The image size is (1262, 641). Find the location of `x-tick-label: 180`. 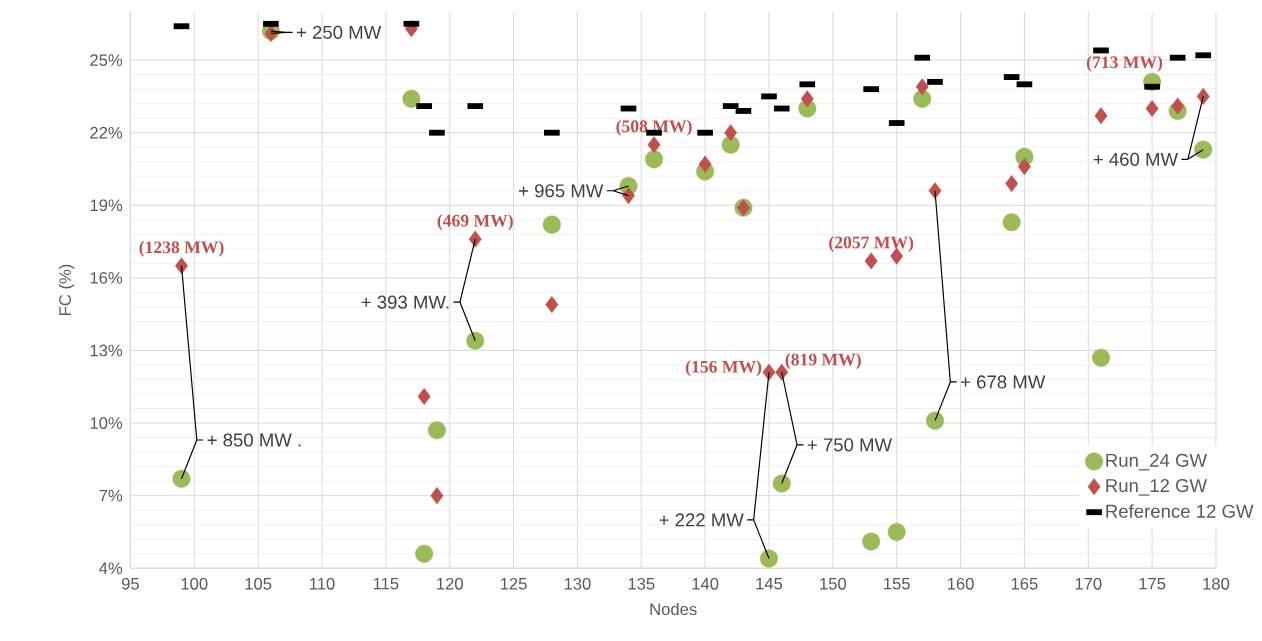

x-tick-label: 180 is located at coordinates (1216, 584).